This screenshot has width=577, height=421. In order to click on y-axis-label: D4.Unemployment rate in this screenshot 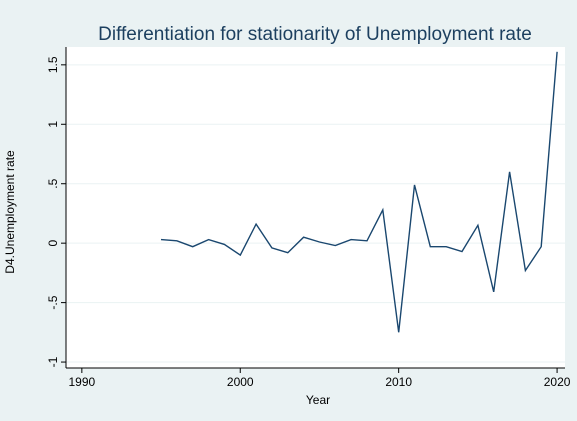, I will do `click(10, 212)`.